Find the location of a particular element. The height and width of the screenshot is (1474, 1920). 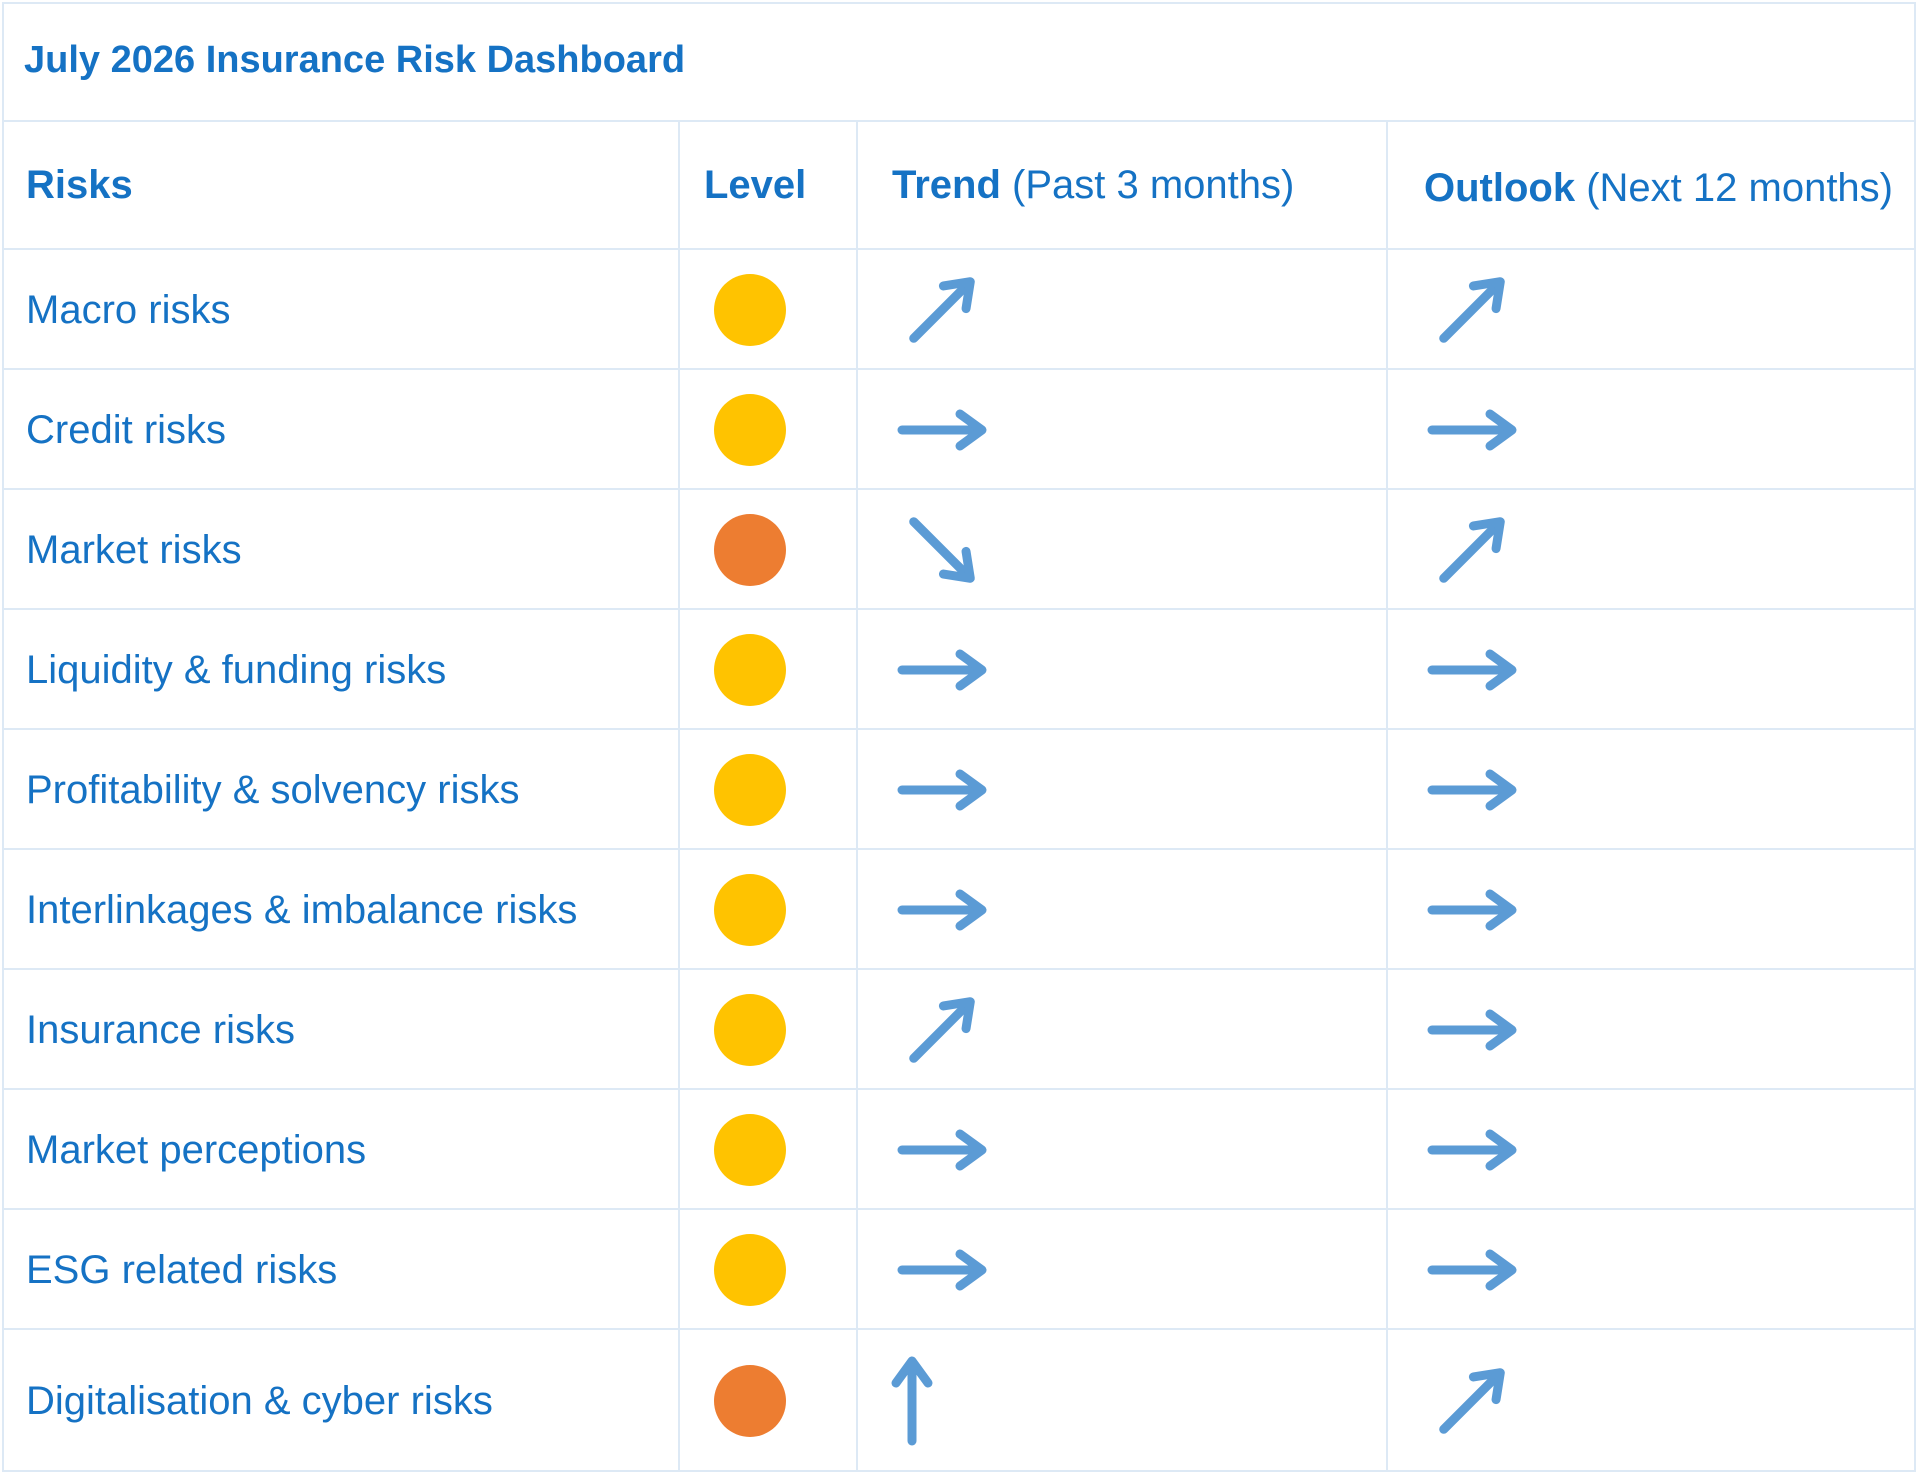

risk-label: Profitability & solvency risks is located at coordinates (273, 790).